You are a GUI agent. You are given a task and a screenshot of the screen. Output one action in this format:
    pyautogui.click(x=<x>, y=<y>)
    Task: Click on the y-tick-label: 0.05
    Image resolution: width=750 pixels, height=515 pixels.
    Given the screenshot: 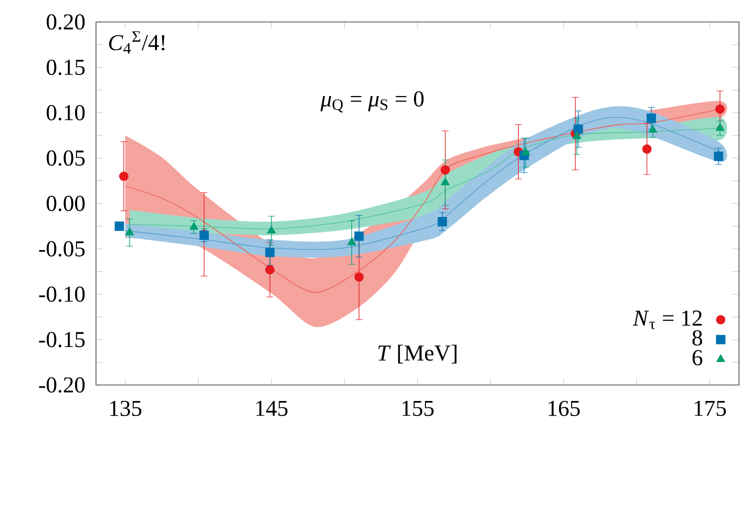 What is the action you would take?
    pyautogui.click(x=65, y=158)
    